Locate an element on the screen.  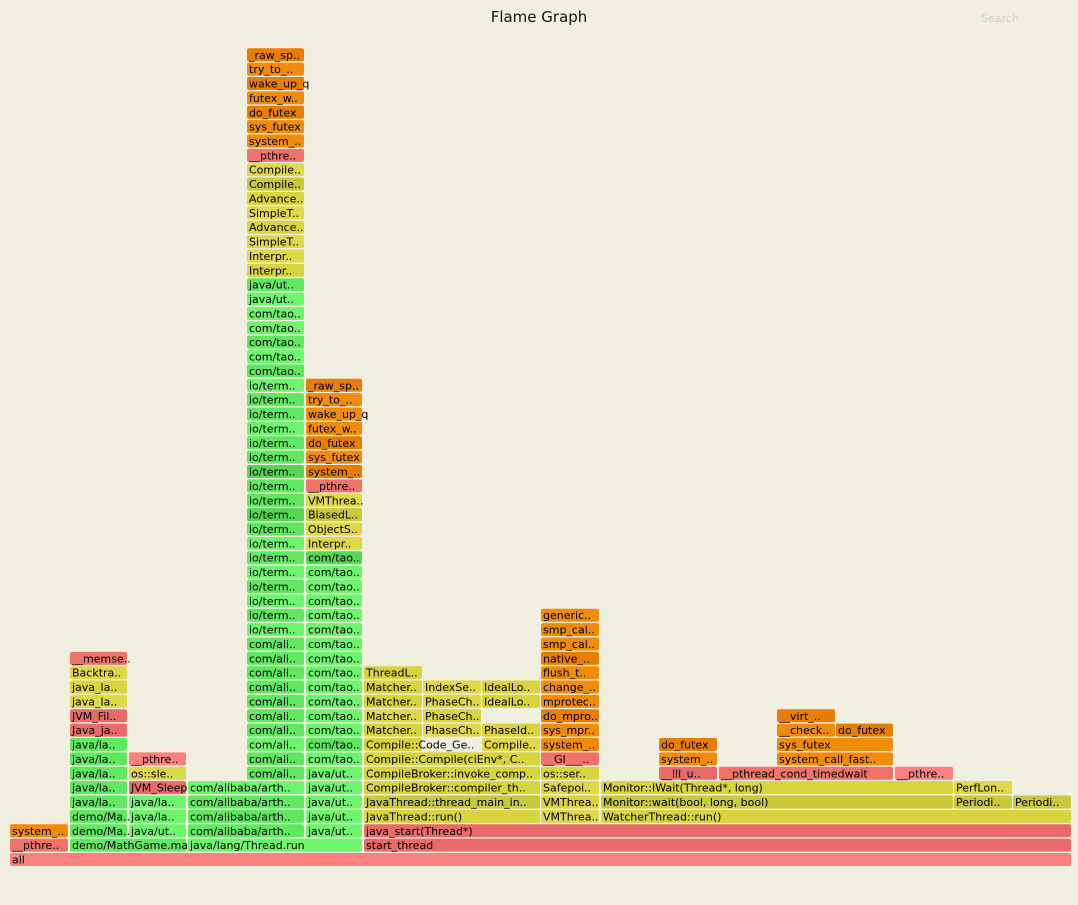
frame-generic: generic.. is located at coordinates (570, 615).